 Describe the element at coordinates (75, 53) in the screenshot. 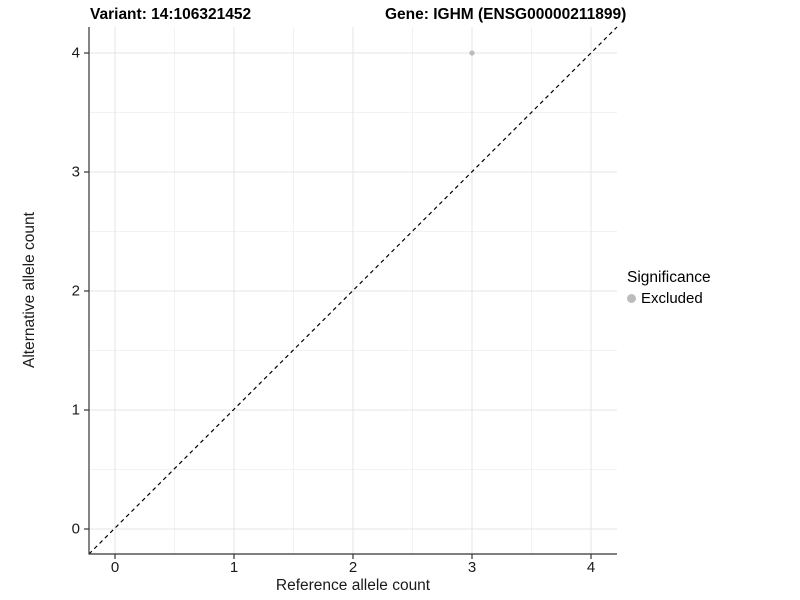

I see `y-tick-label: 4` at that location.